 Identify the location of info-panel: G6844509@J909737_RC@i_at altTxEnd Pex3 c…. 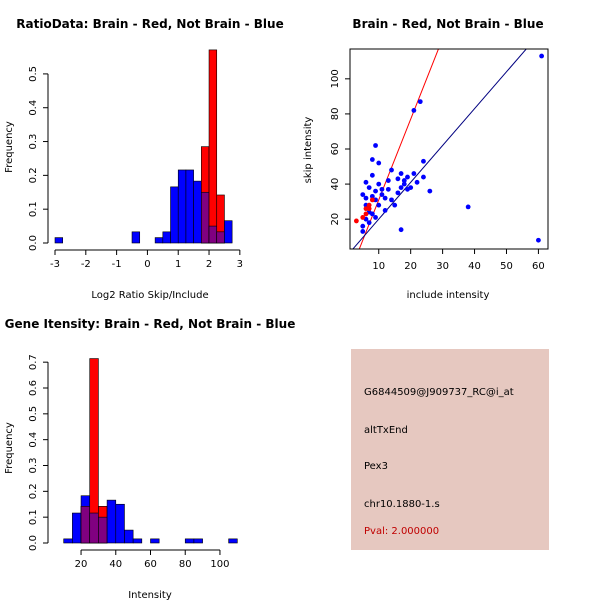
(450, 449).